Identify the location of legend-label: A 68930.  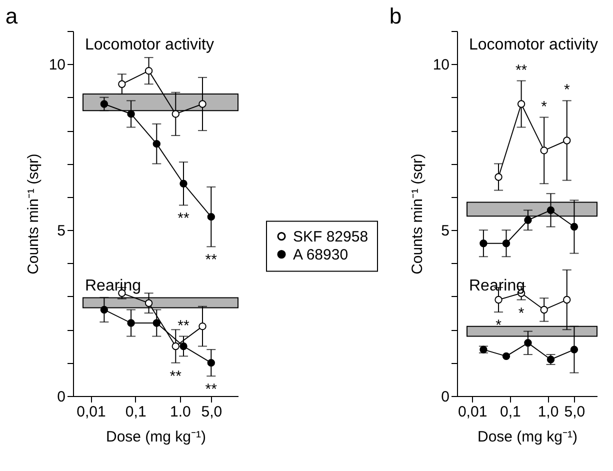
(320, 255).